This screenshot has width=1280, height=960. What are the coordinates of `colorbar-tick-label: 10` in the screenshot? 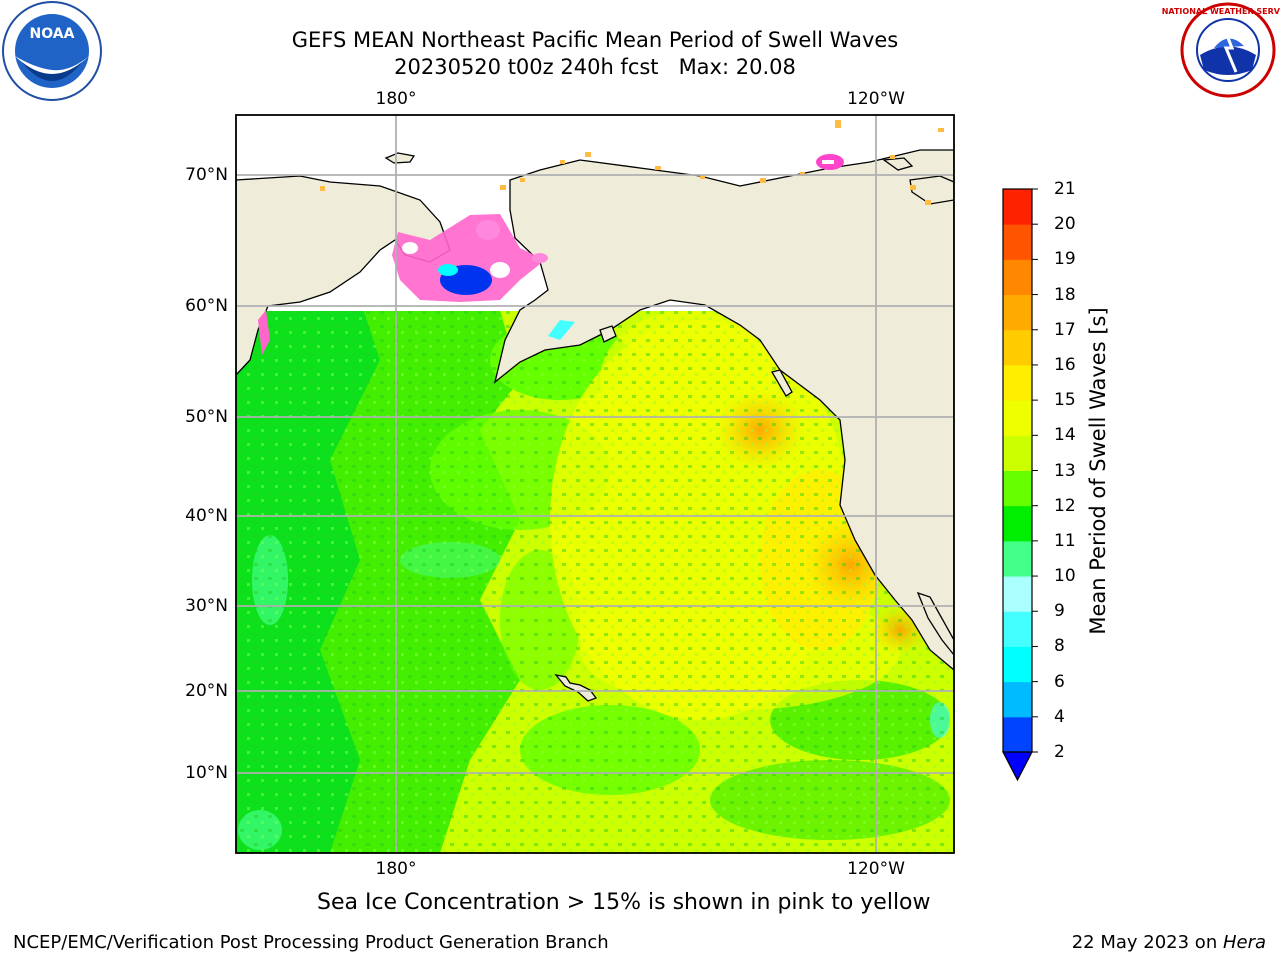 It's located at (1065, 576).